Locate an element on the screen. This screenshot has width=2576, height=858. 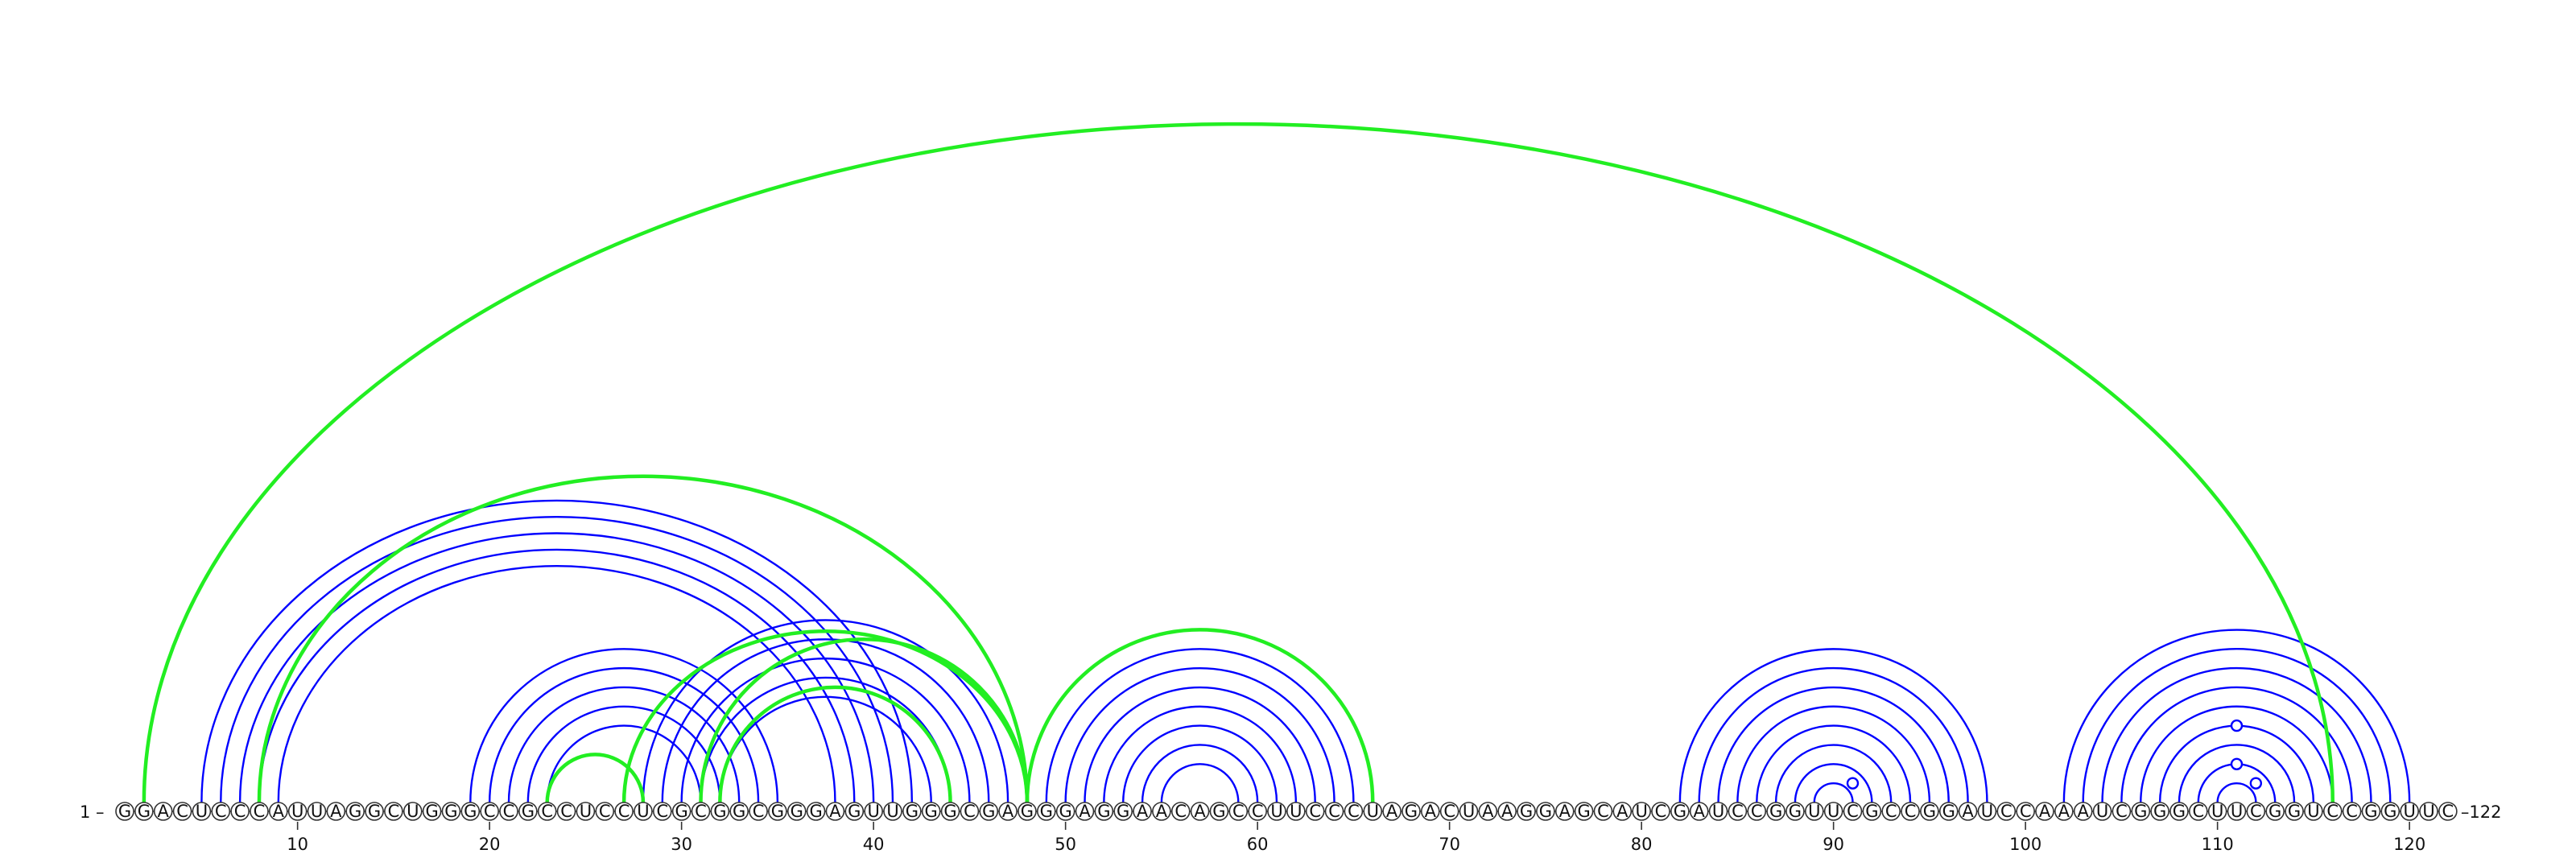
alternate-pair-arc is located at coordinates (835, 744).